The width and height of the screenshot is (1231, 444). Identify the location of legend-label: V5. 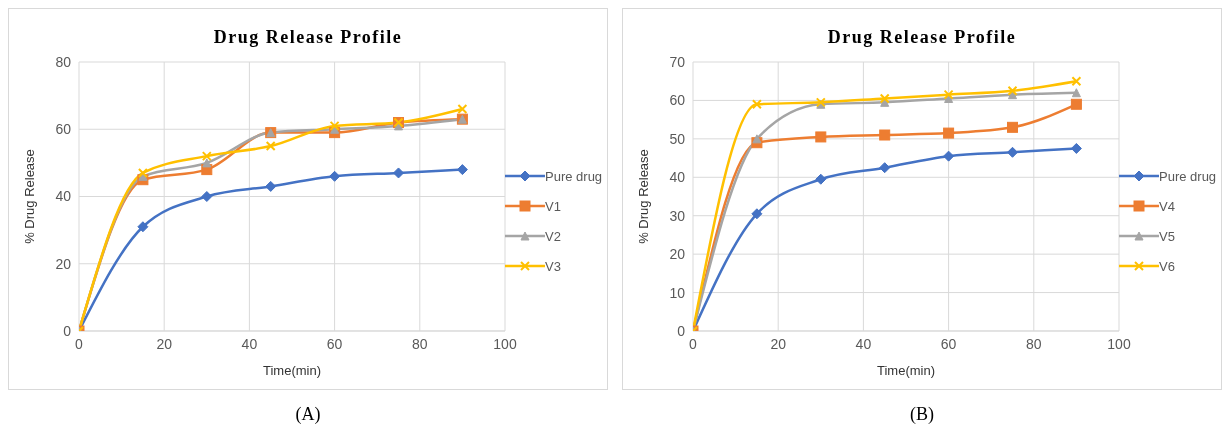
(1167, 237).